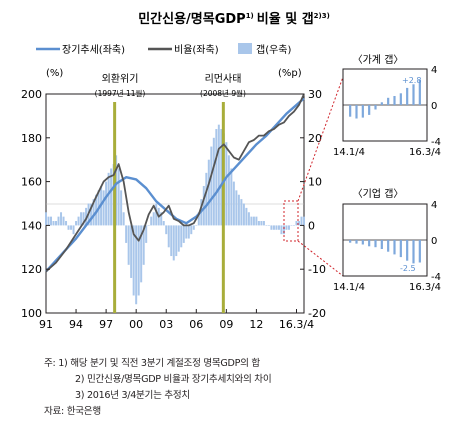  What do you see at coordinates (387, 111) in the screenshot?
I see `inset-household-ticks: -4 0 4 14.1/4 16.3/4` at bounding box center [387, 111].